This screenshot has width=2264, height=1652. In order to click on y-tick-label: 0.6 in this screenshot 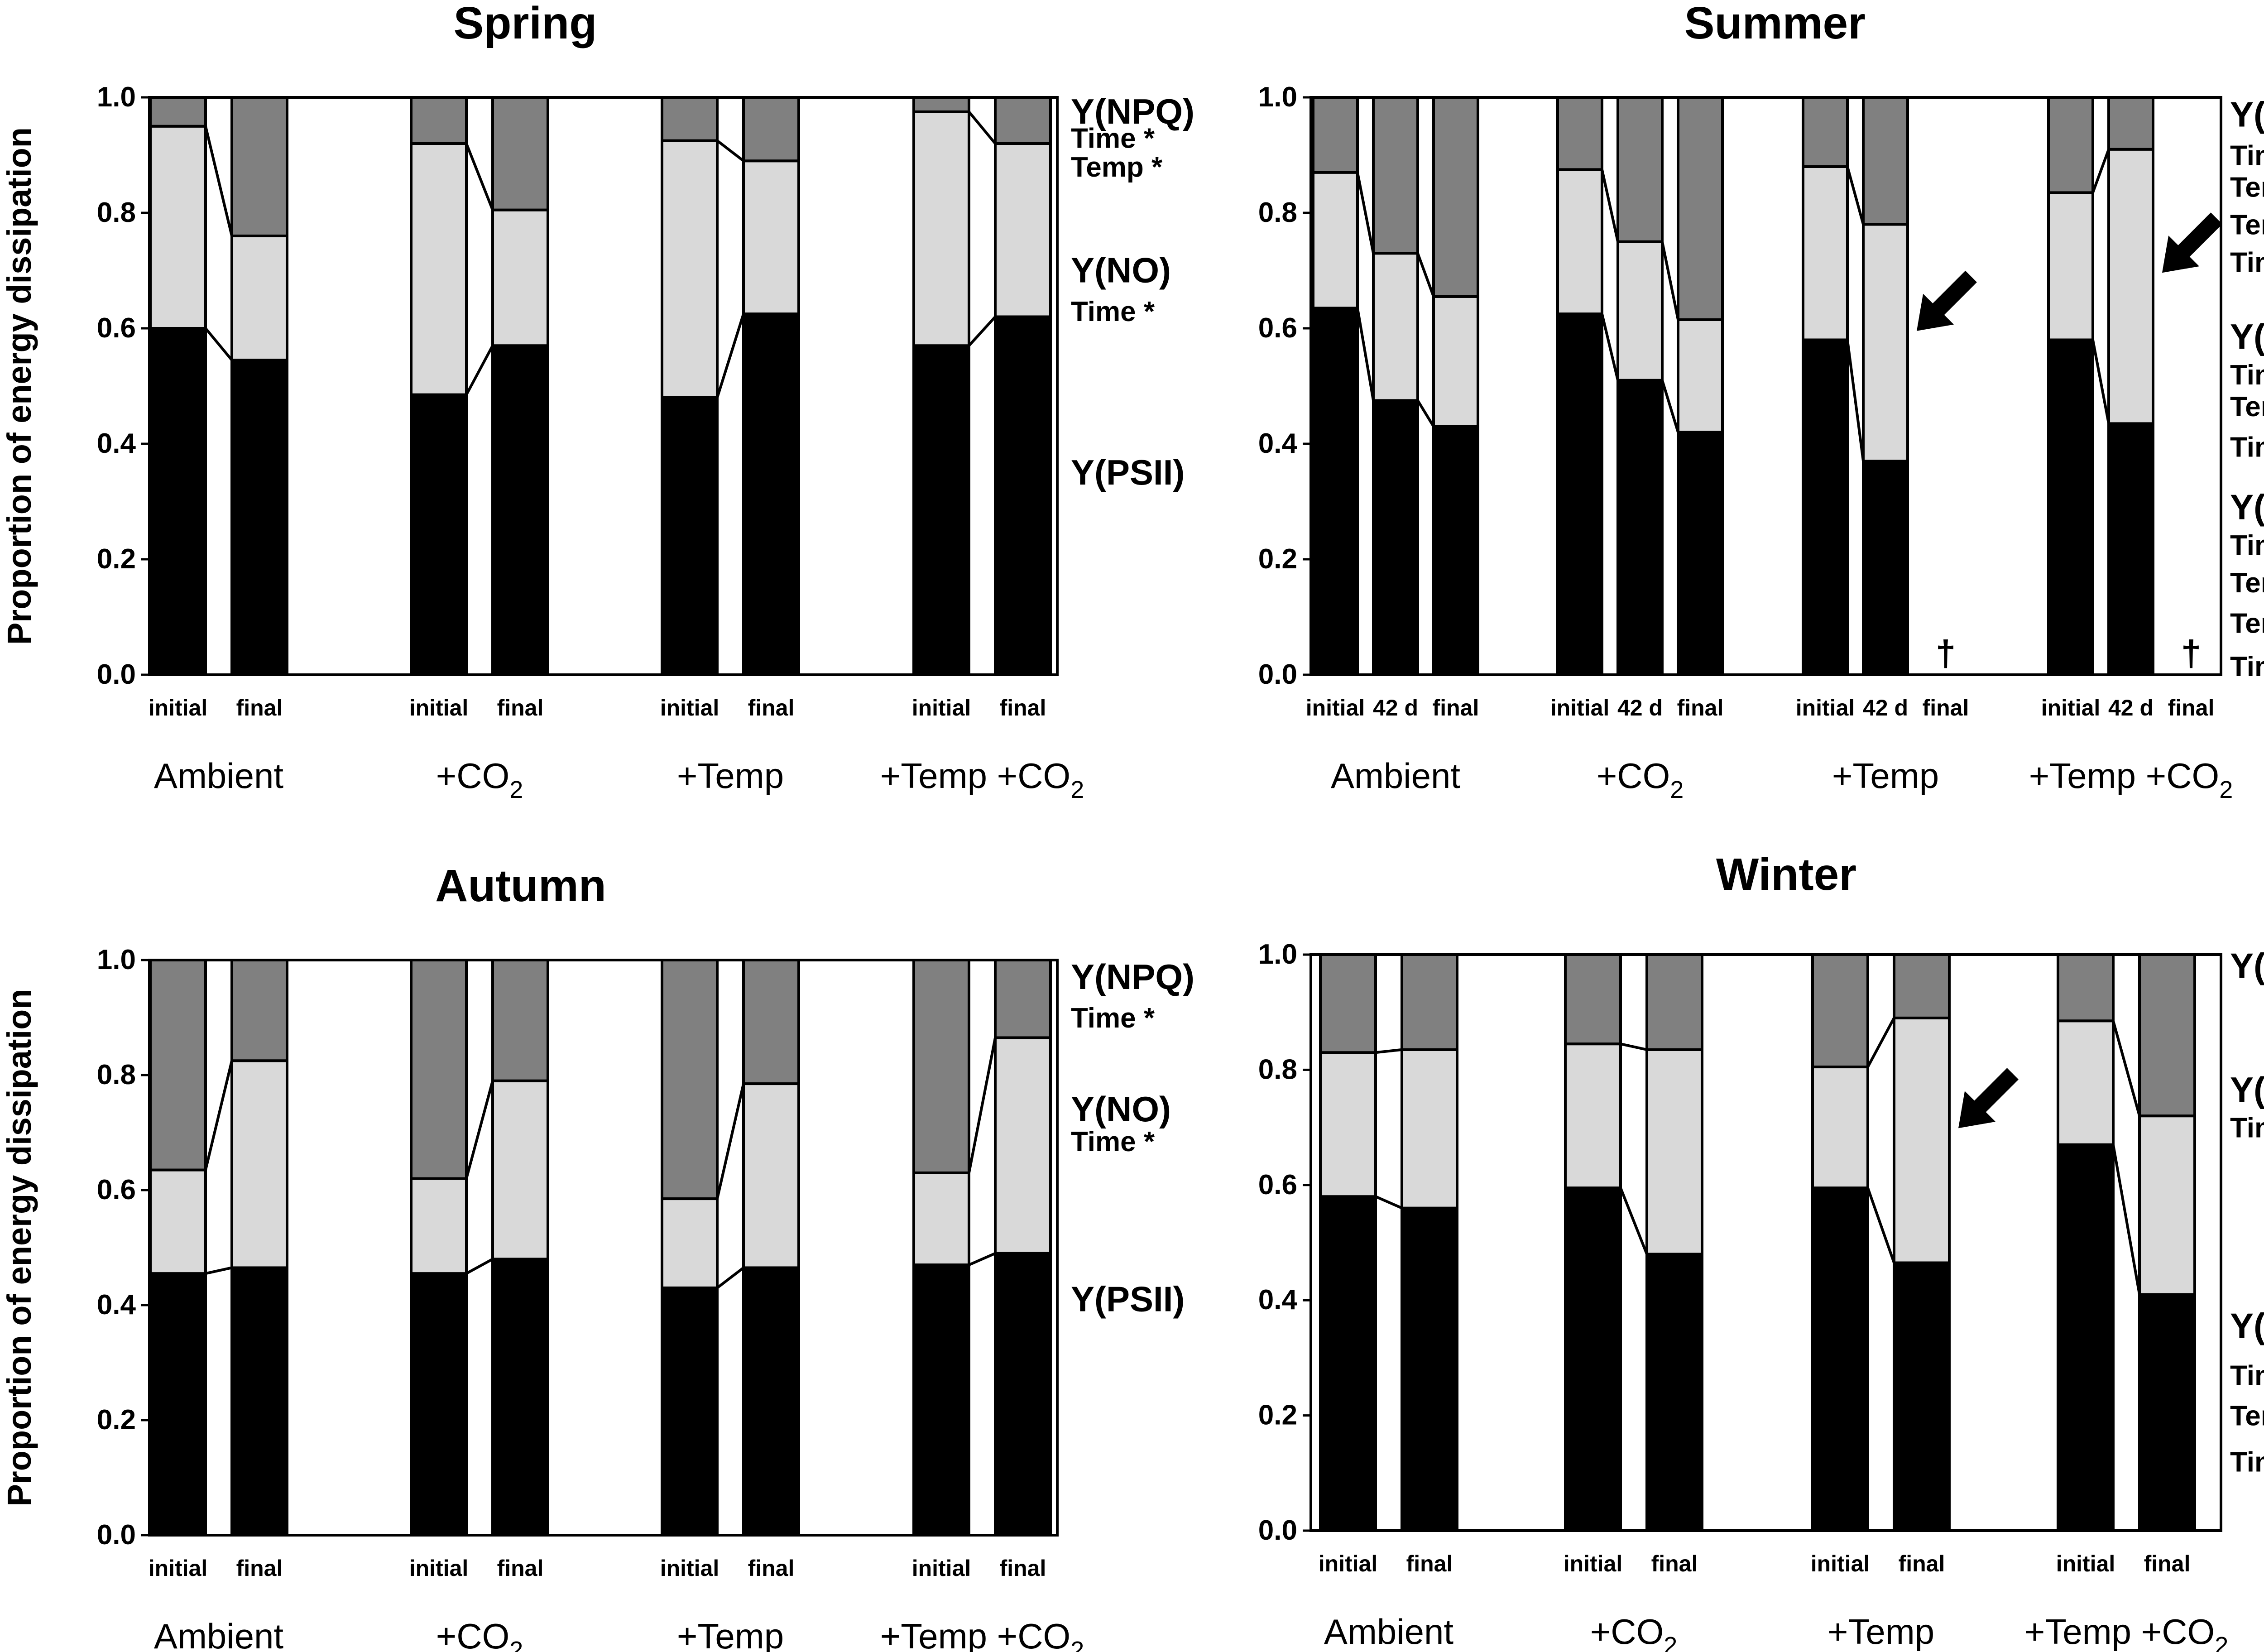, I will do `click(117, 328)`.